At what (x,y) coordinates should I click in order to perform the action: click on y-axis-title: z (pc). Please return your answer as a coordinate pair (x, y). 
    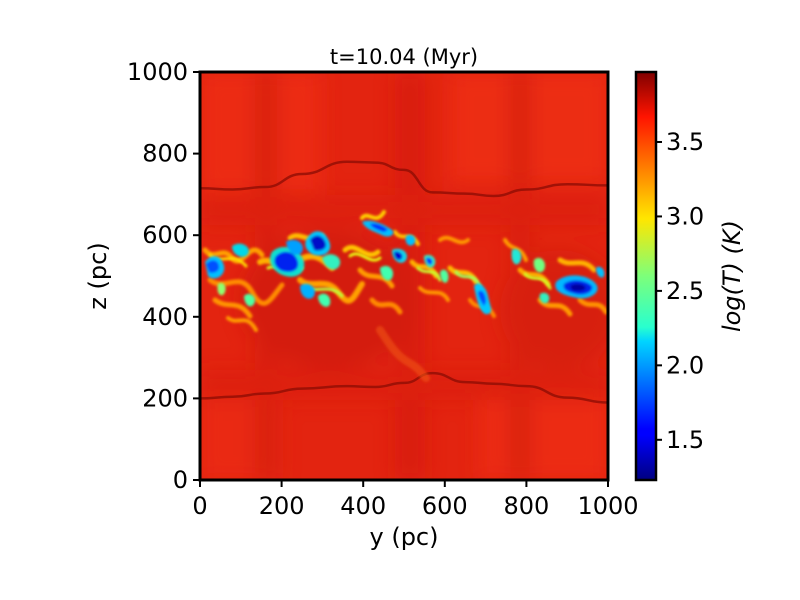
    Looking at the image, I should click on (98, 275).